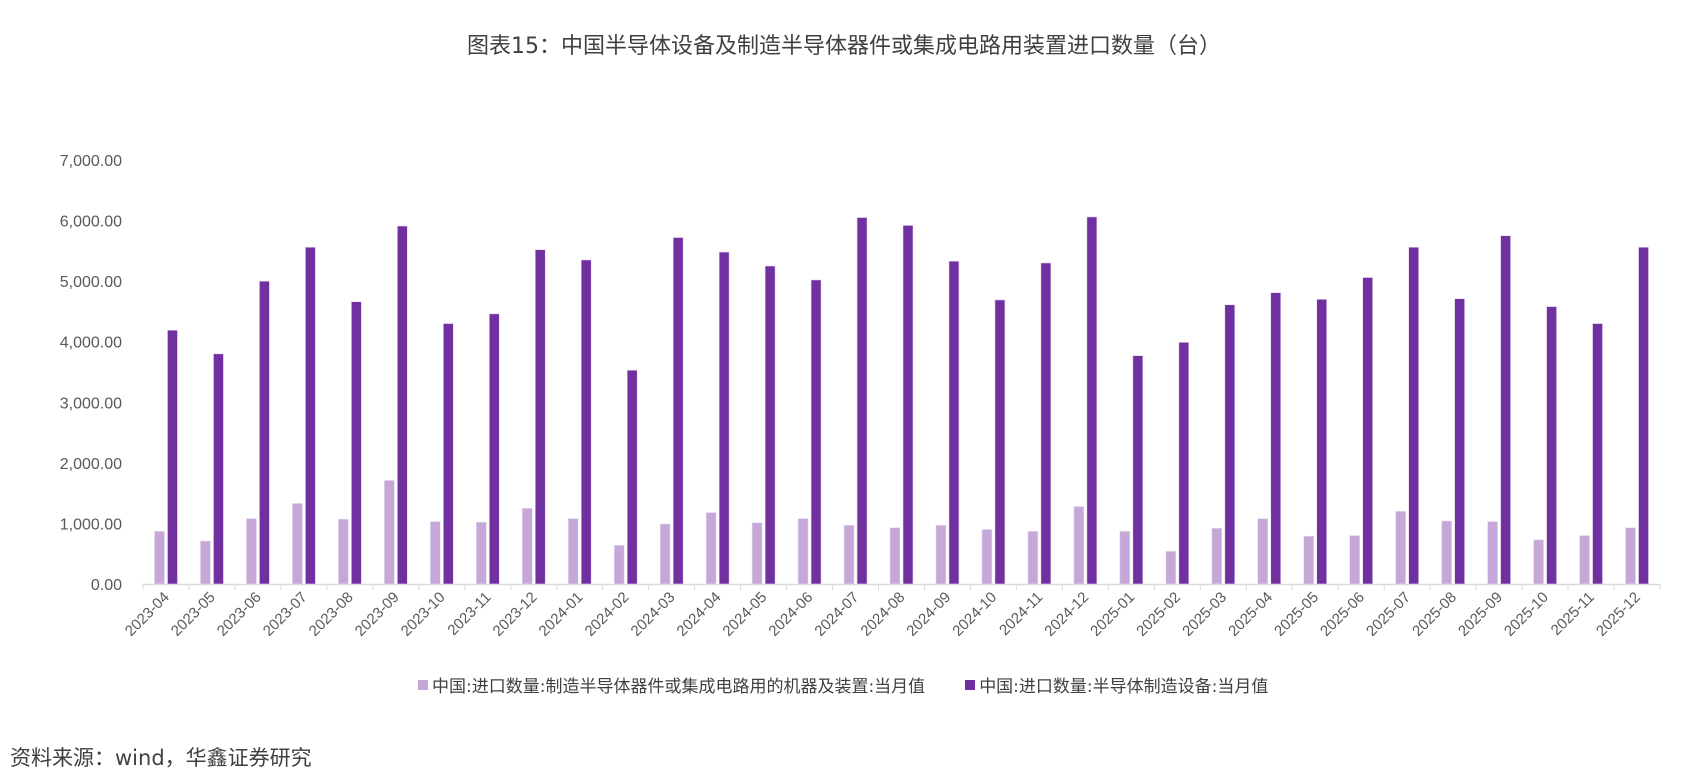  I want to click on x-tick-label: 2025-10, so click(1526, 614).